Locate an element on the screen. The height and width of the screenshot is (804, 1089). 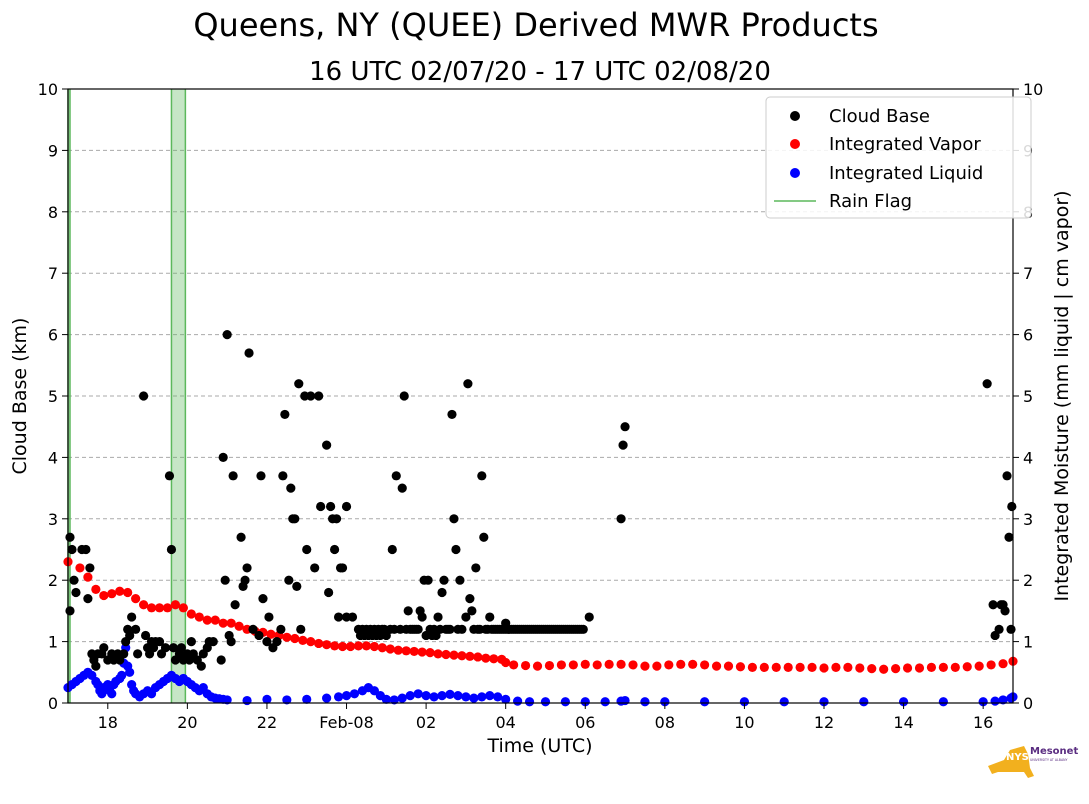
legend-box is located at coordinates (898, 157).